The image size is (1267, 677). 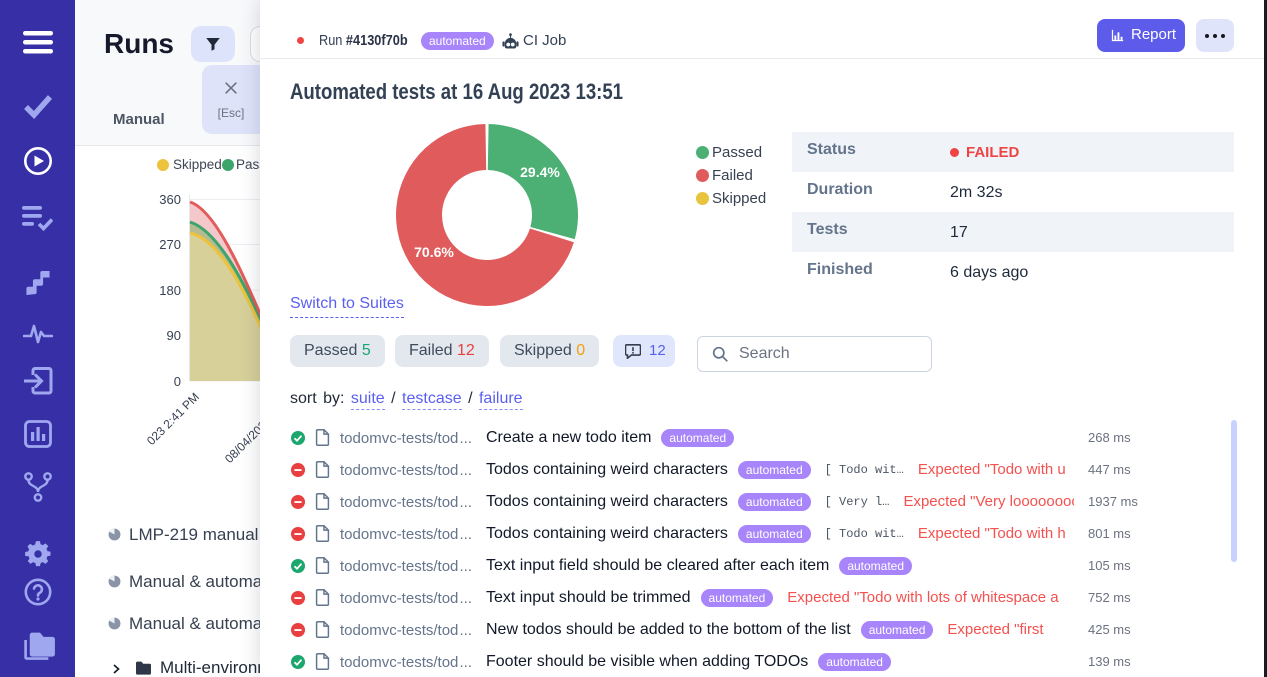 What do you see at coordinates (540, 172) in the screenshot?
I see `svg-text: 29.4%` at bounding box center [540, 172].